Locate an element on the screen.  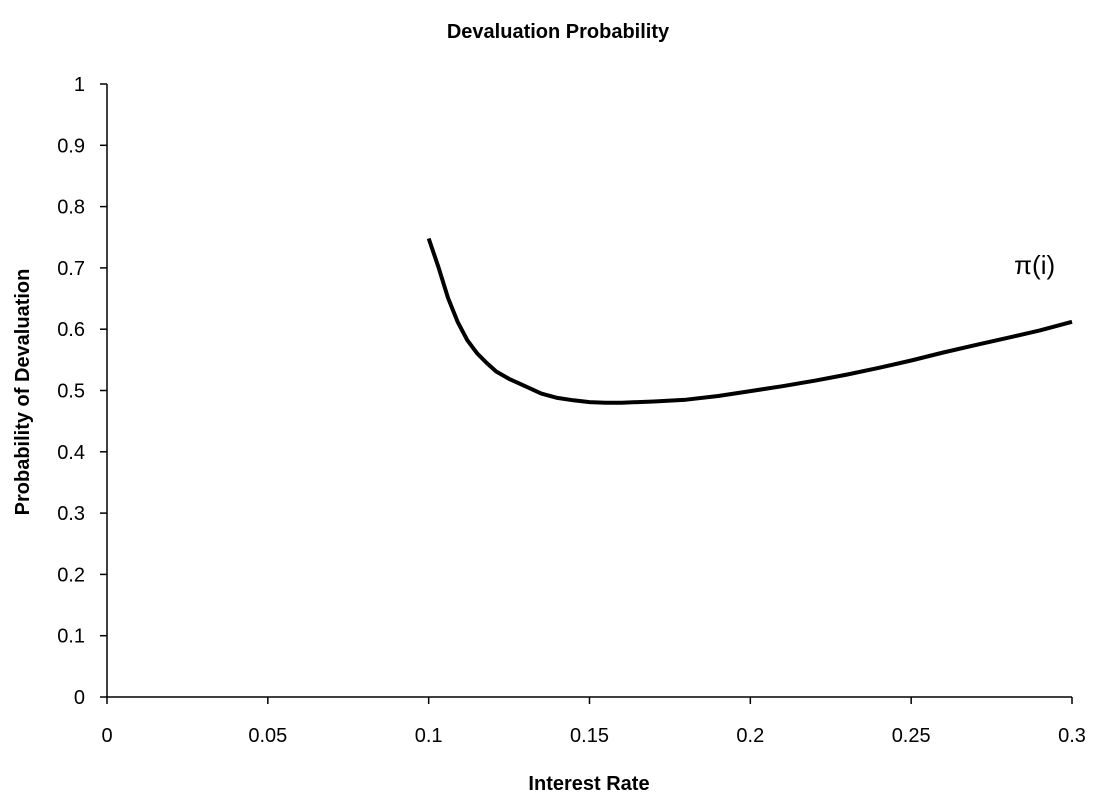
x-tick-label: 0.05 is located at coordinates (267, 736).